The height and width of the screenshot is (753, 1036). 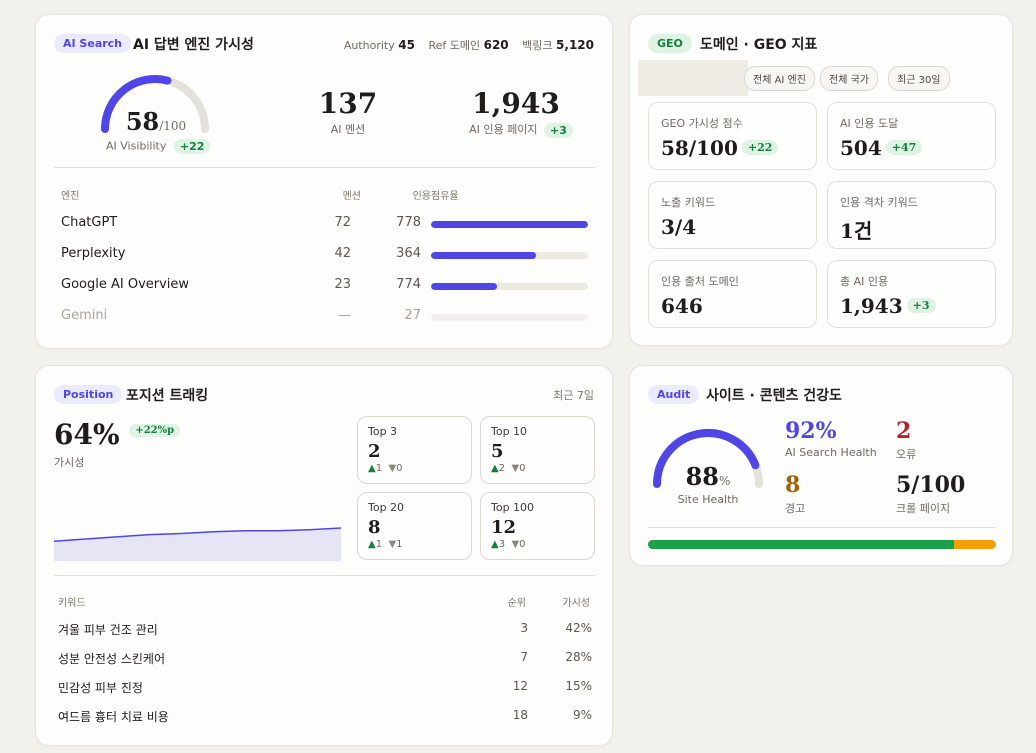 I want to click on position-divider, so click(x=325, y=575).